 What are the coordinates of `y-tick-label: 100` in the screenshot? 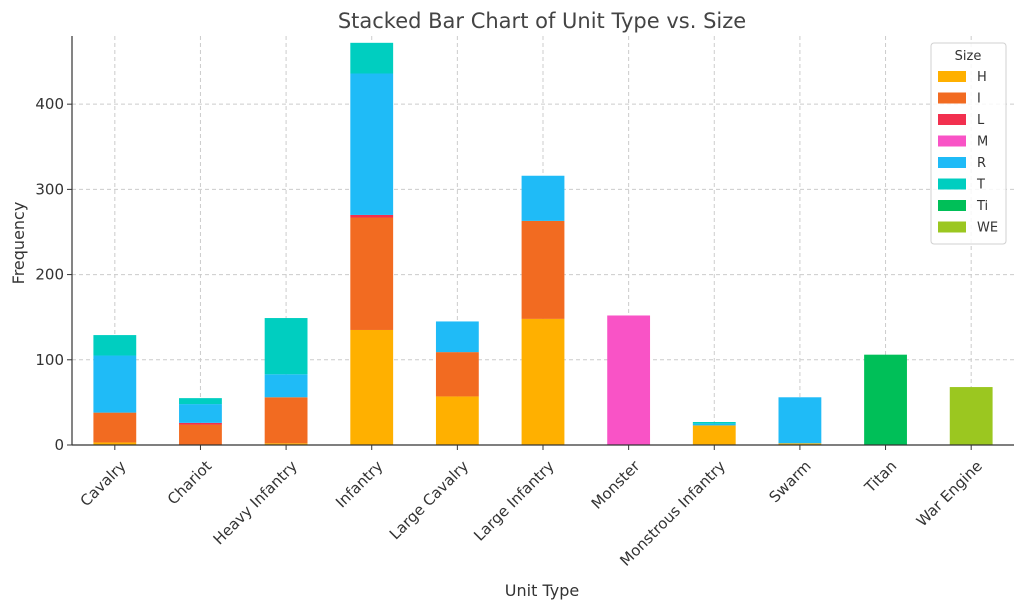 It's located at (49, 360).